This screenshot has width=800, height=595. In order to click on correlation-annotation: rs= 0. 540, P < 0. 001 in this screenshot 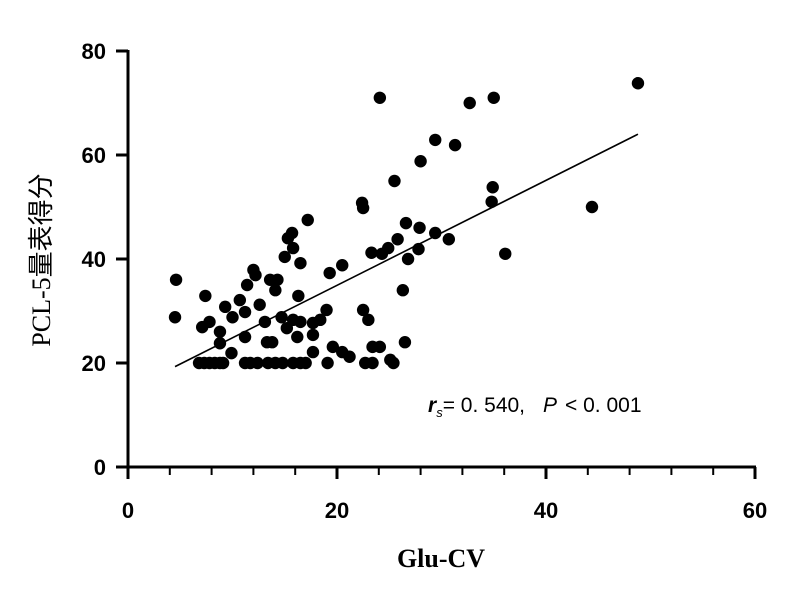, I will do `click(535, 407)`.